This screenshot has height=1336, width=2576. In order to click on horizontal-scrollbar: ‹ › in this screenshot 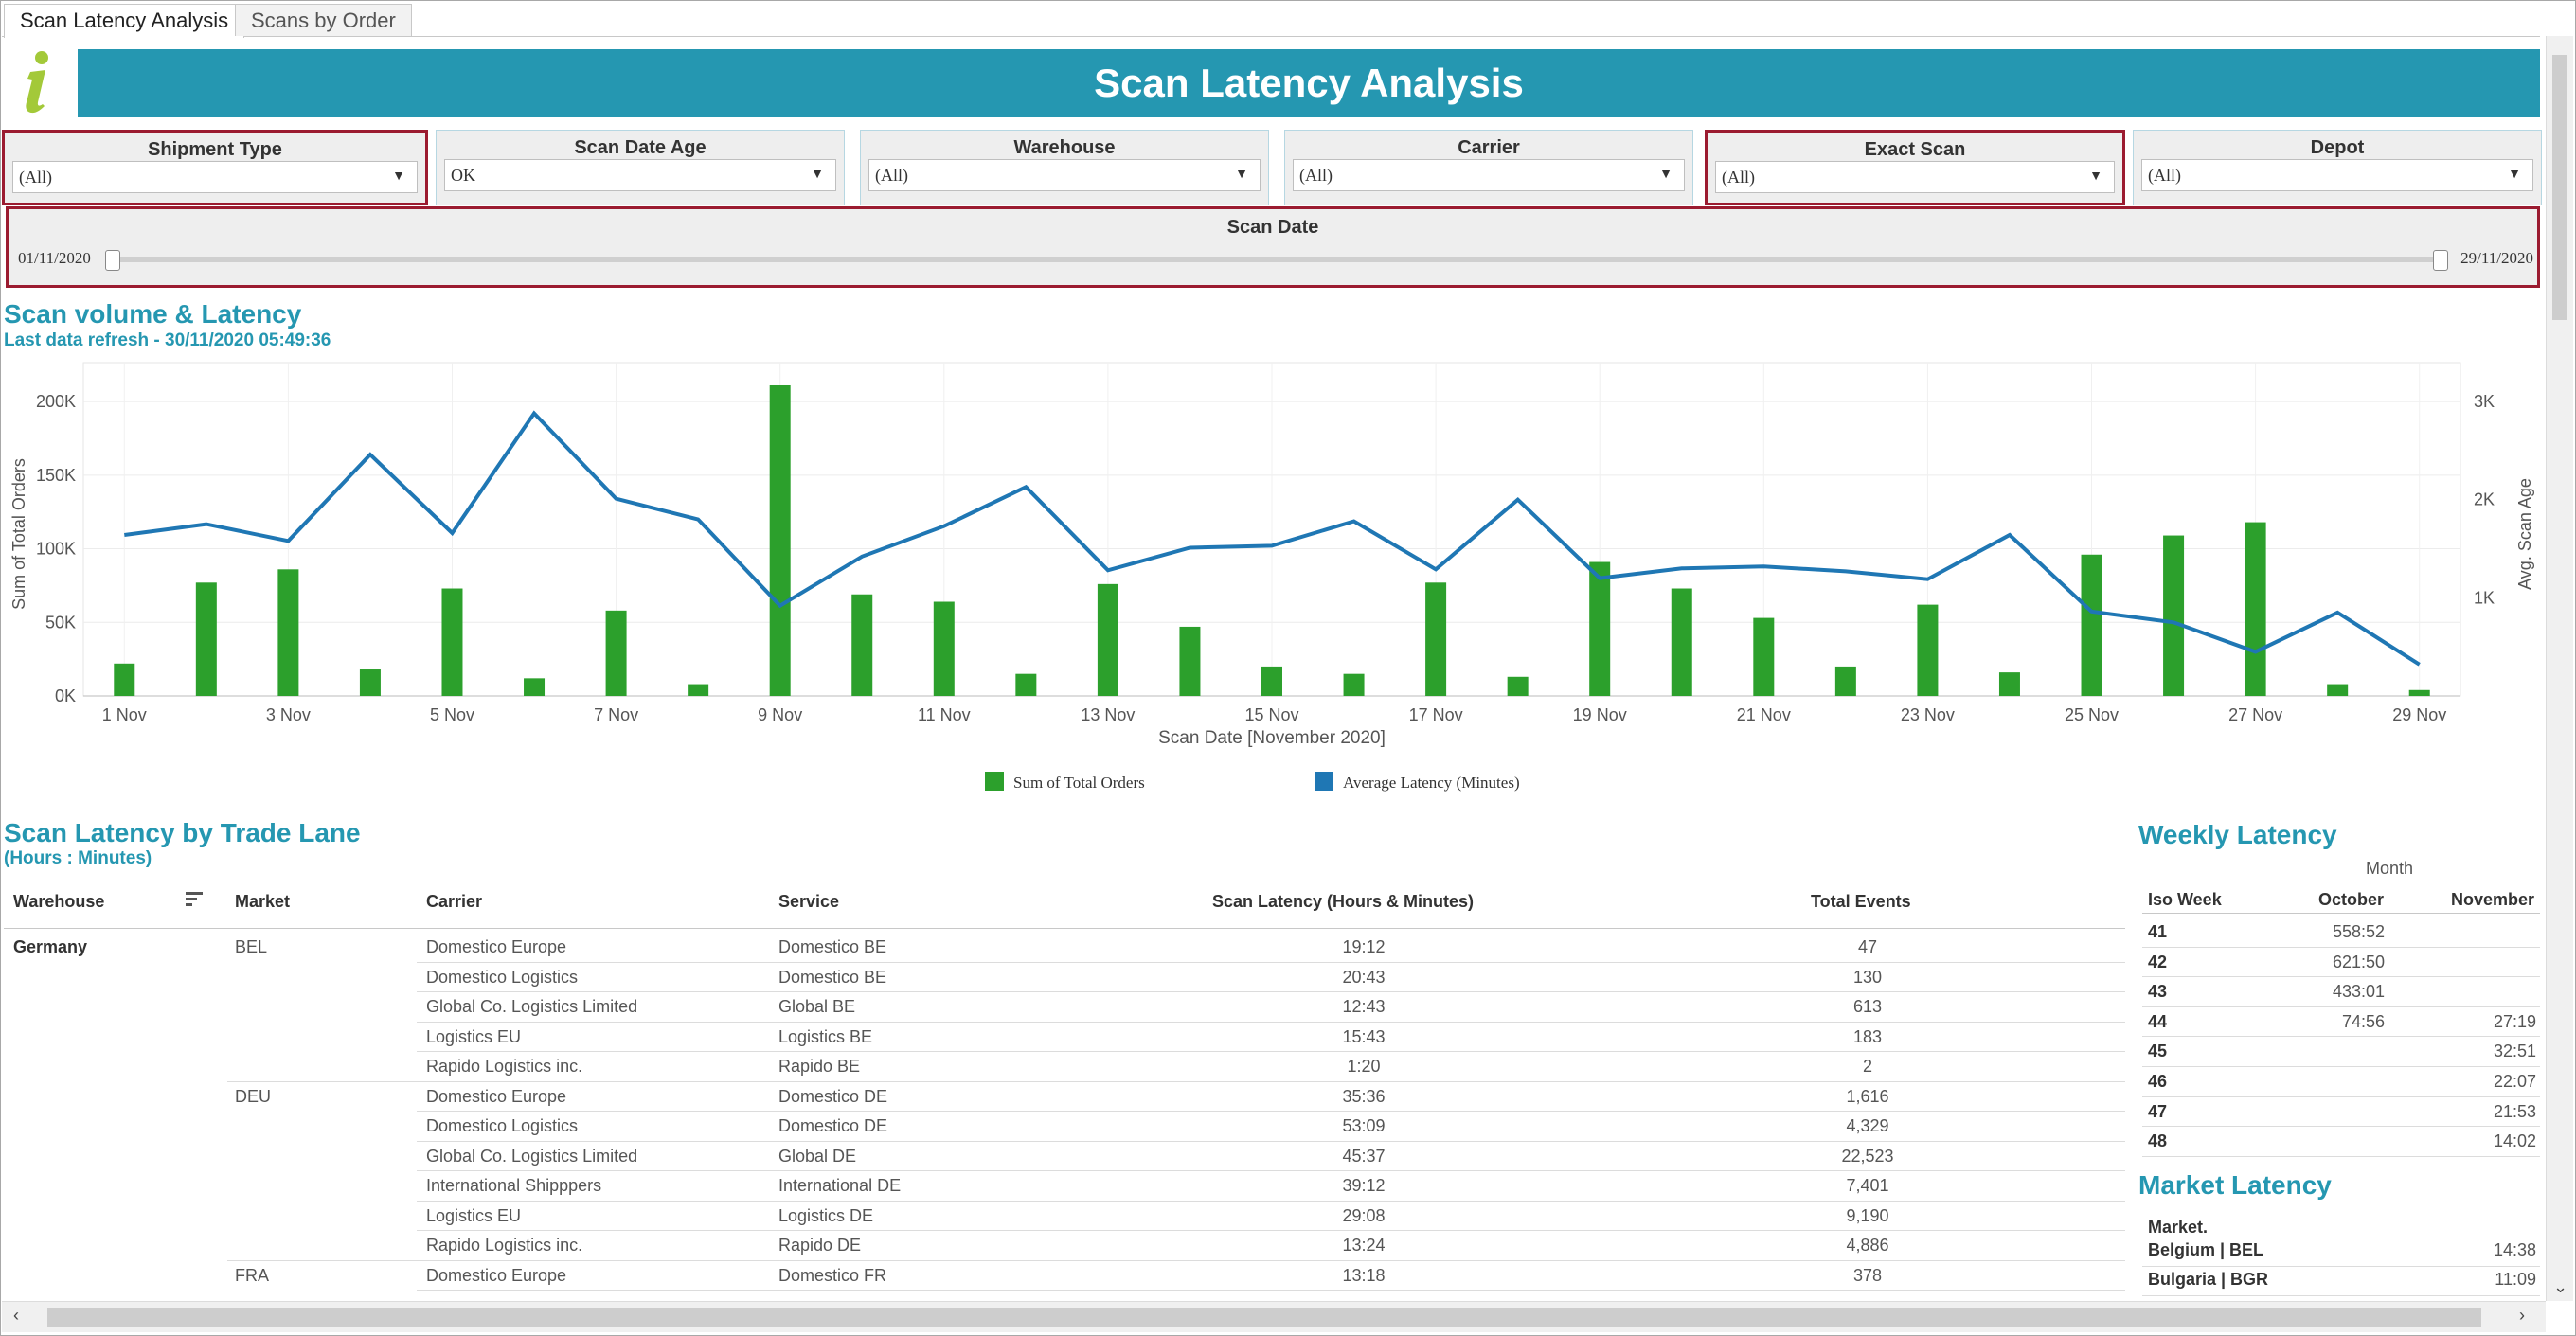, I will do `click(1274, 1317)`.